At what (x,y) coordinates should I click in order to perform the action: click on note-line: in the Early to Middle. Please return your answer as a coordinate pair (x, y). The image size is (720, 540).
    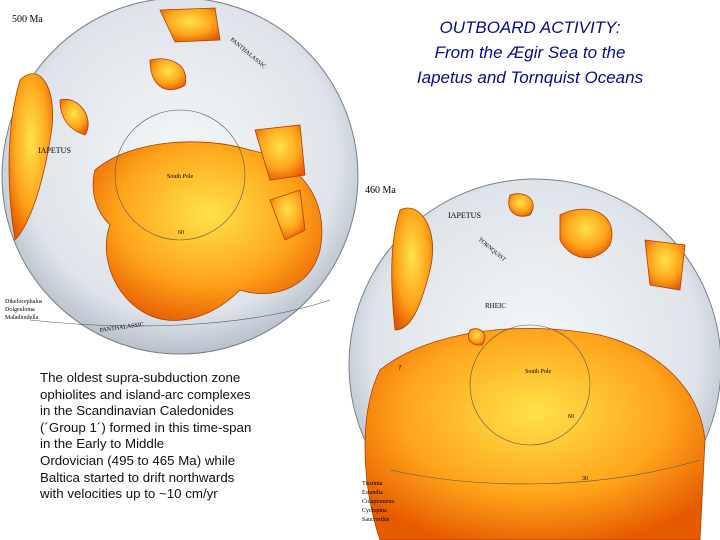
    Looking at the image, I should click on (102, 444).